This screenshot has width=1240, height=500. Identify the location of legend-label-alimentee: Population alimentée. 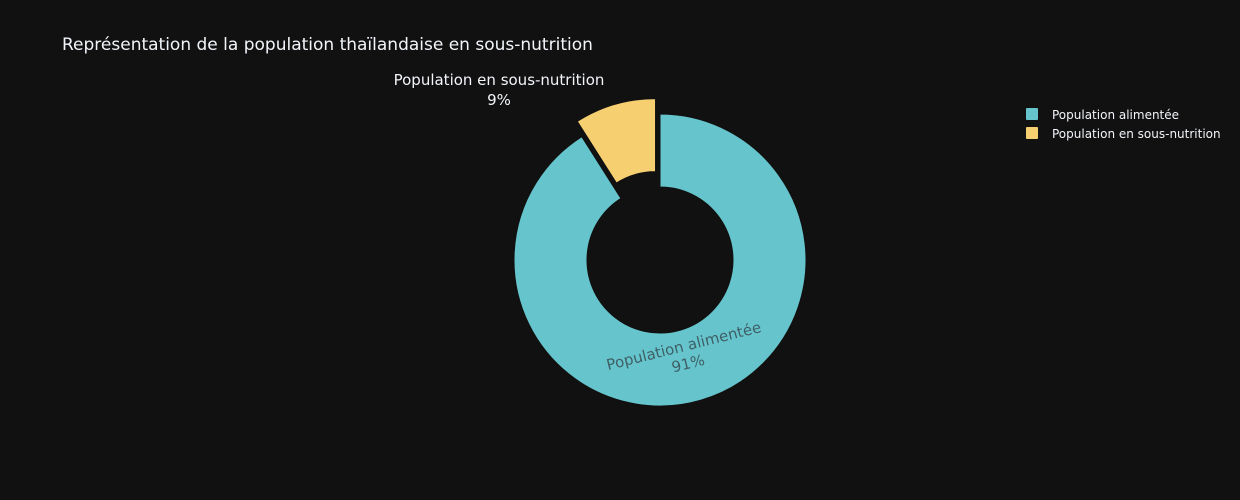
(1115, 115).